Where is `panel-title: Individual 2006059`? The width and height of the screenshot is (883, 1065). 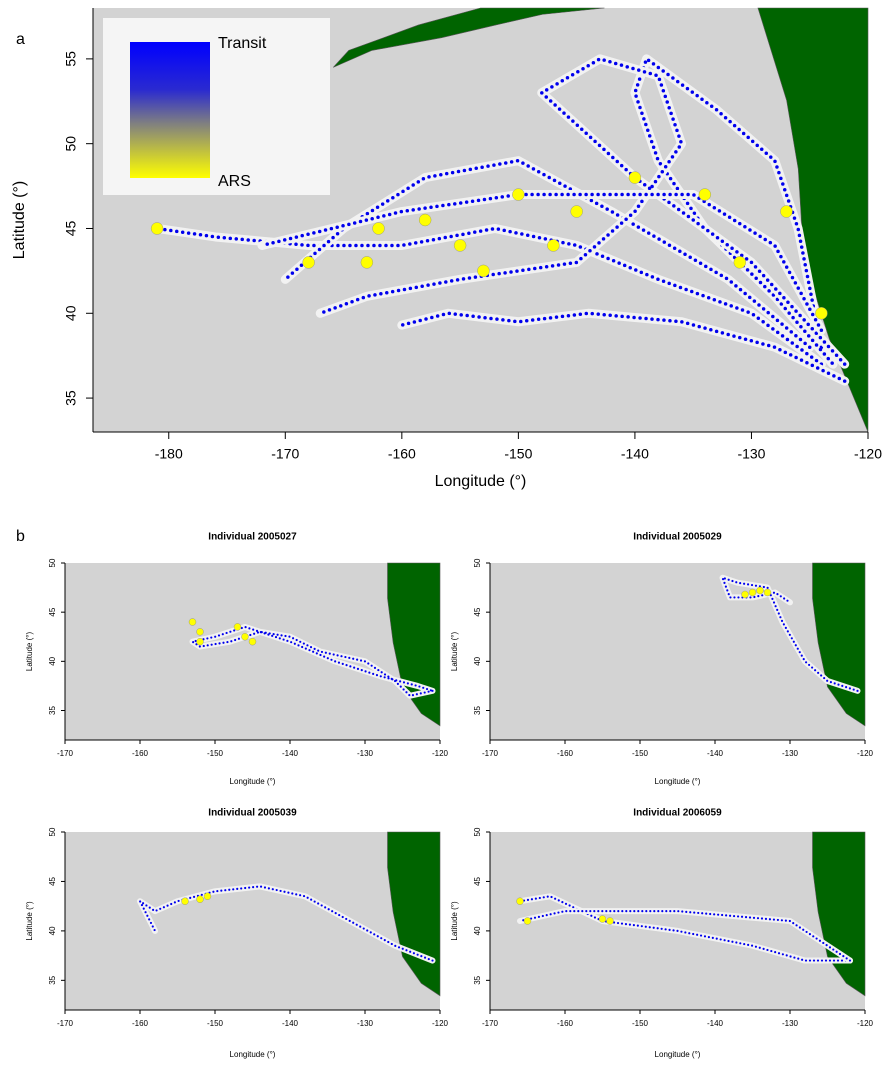 panel-title: Individual 2006059 is located at coordinates (677, 813).